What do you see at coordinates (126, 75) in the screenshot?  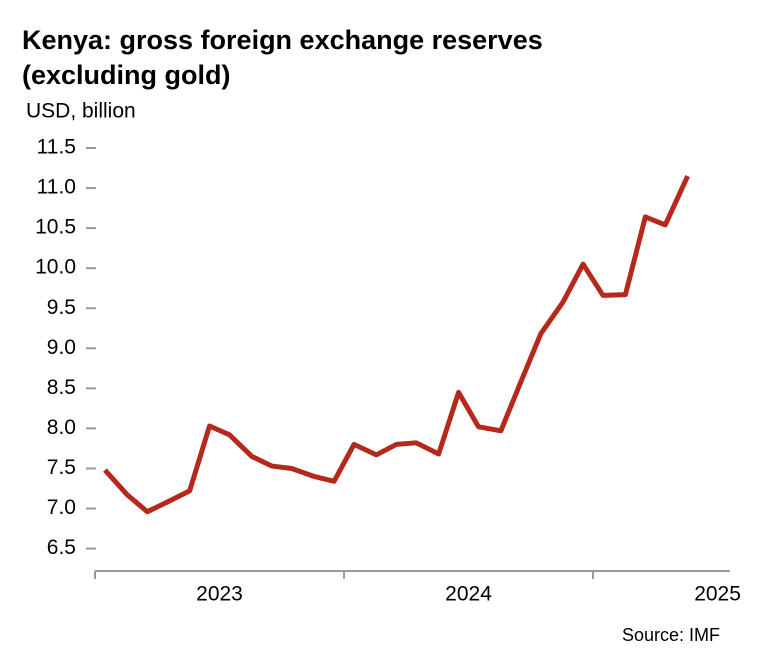 I see `chart-title: (excluding gold)` at bounding box center [126, 75].